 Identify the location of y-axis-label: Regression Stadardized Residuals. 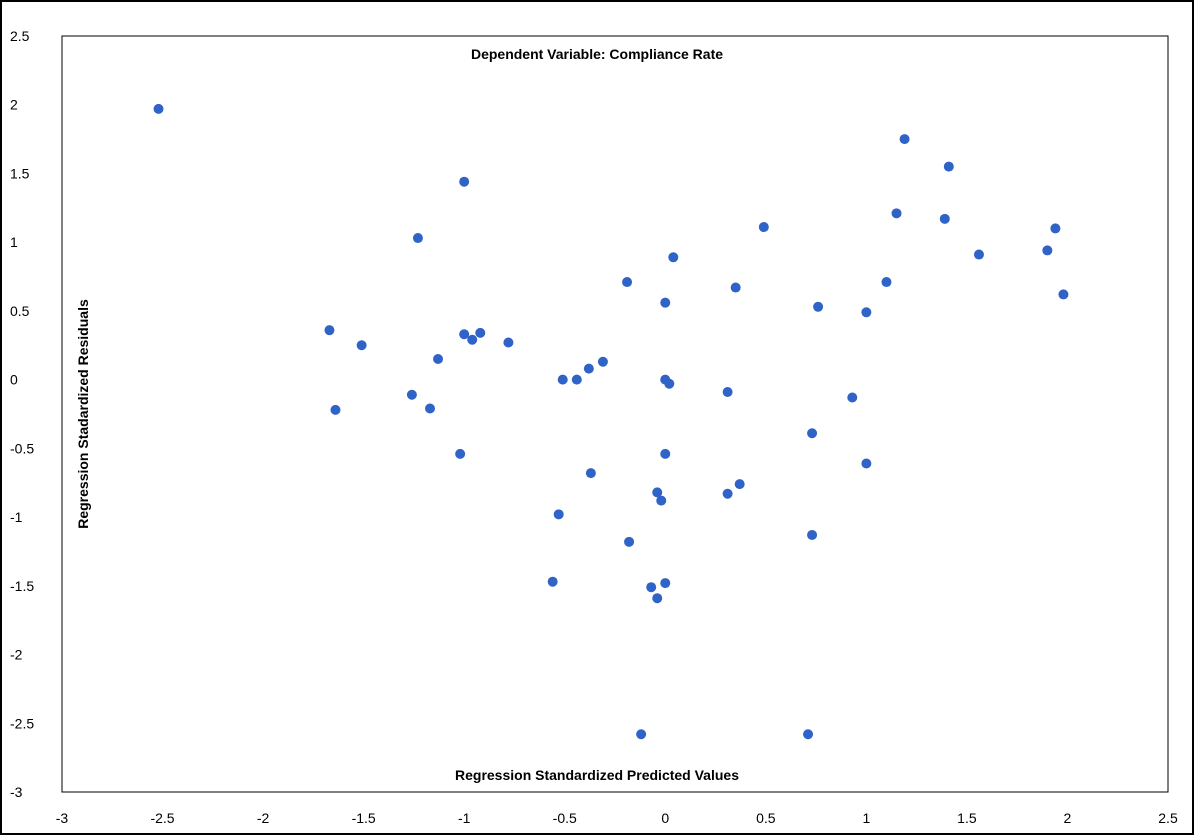
(83, 414).